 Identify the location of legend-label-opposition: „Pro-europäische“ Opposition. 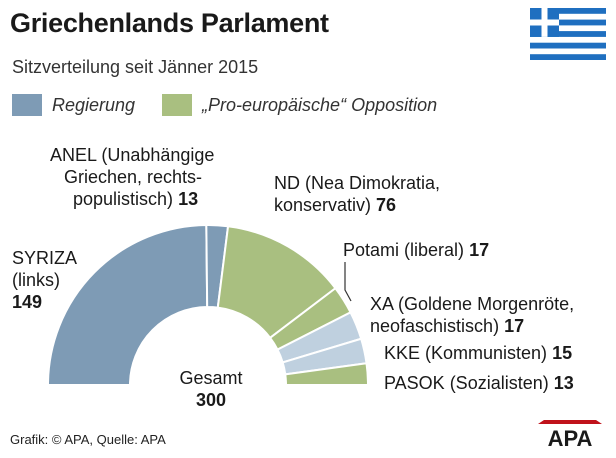
(320, 105).